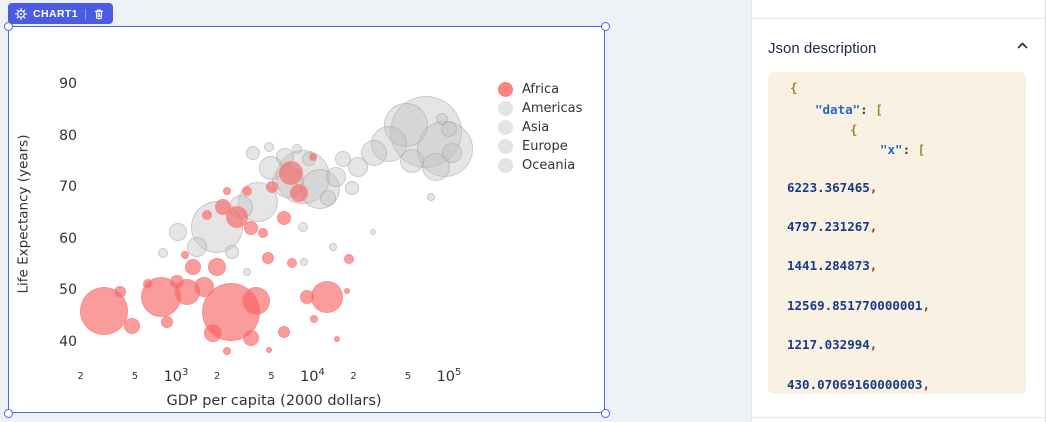 Image resolution: width=1046 pixels, height=422 pixels. I want to click on gear-icon, so click(21, 13).